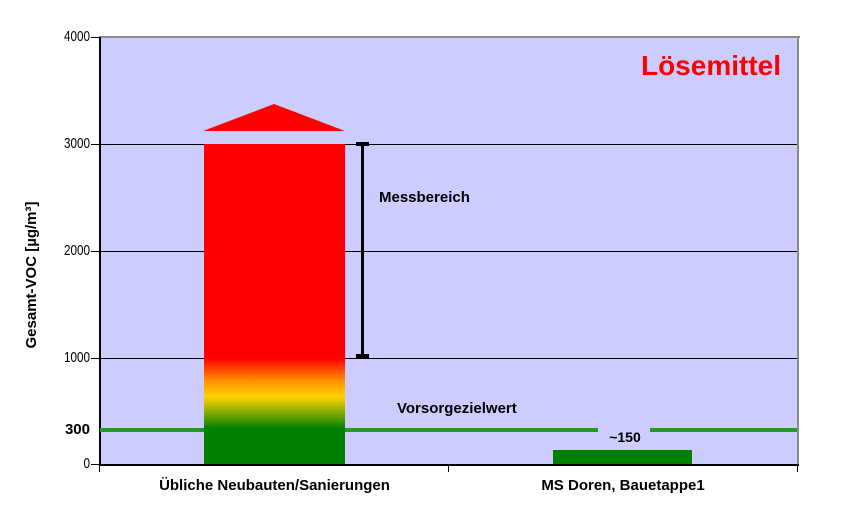  I want to click on y-tick-label-3000: 3000, so click(76, 143).